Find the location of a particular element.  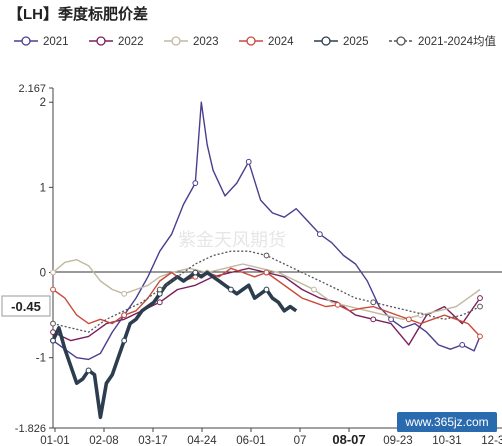

legend-item: 2021-2024均值 is located at coordinates (442, 41).